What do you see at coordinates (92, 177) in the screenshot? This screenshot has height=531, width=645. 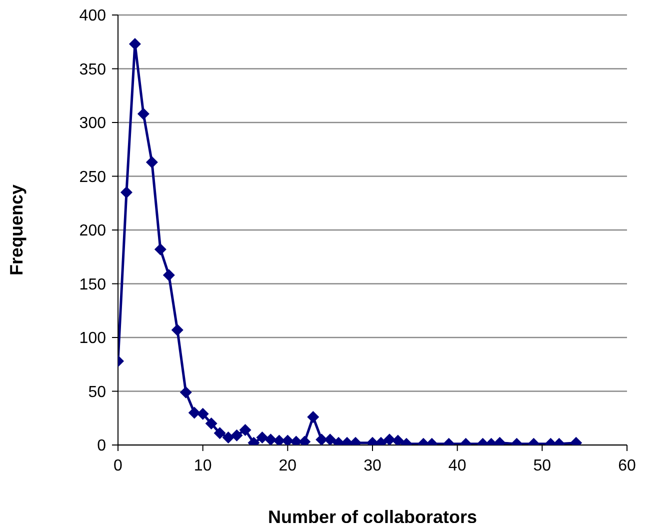 I see `y-tick-label: 250` at bounding box center [92, 177].